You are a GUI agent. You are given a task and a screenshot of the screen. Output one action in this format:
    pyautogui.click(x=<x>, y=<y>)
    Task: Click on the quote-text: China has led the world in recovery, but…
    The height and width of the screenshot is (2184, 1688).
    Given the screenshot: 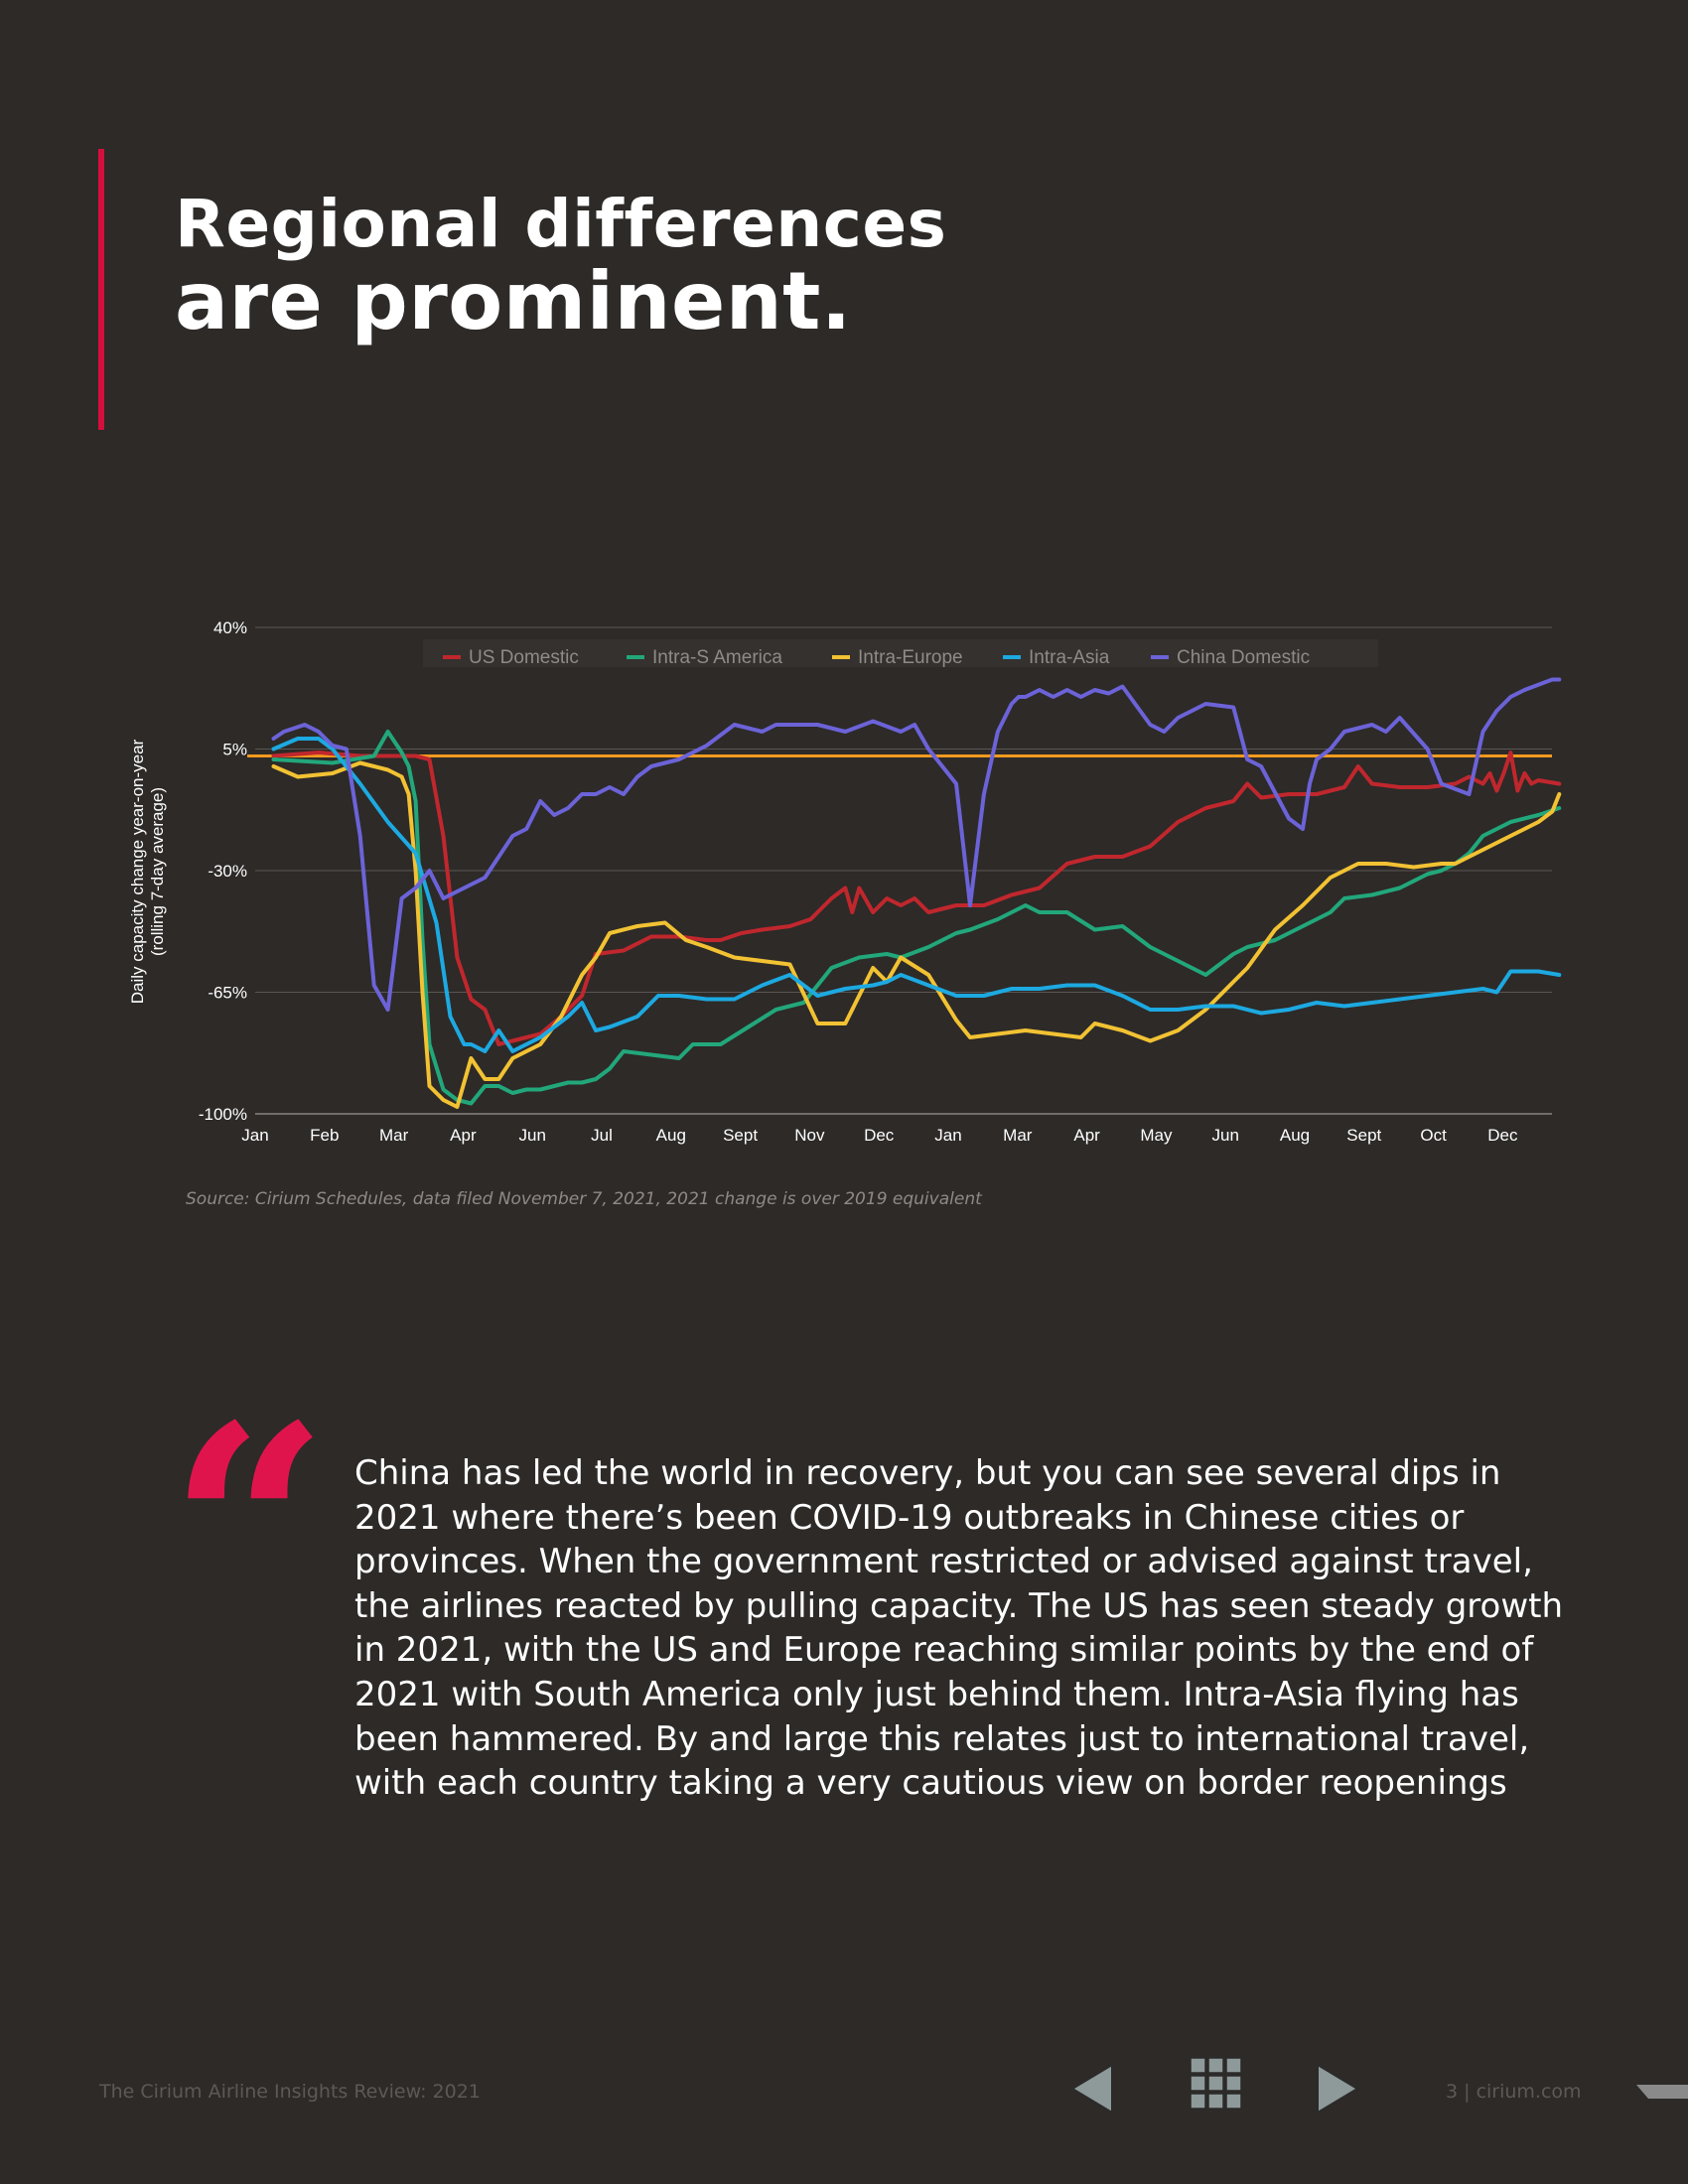 What is the action you would take?
    pyautogui.click(x=959, y=1628)
    